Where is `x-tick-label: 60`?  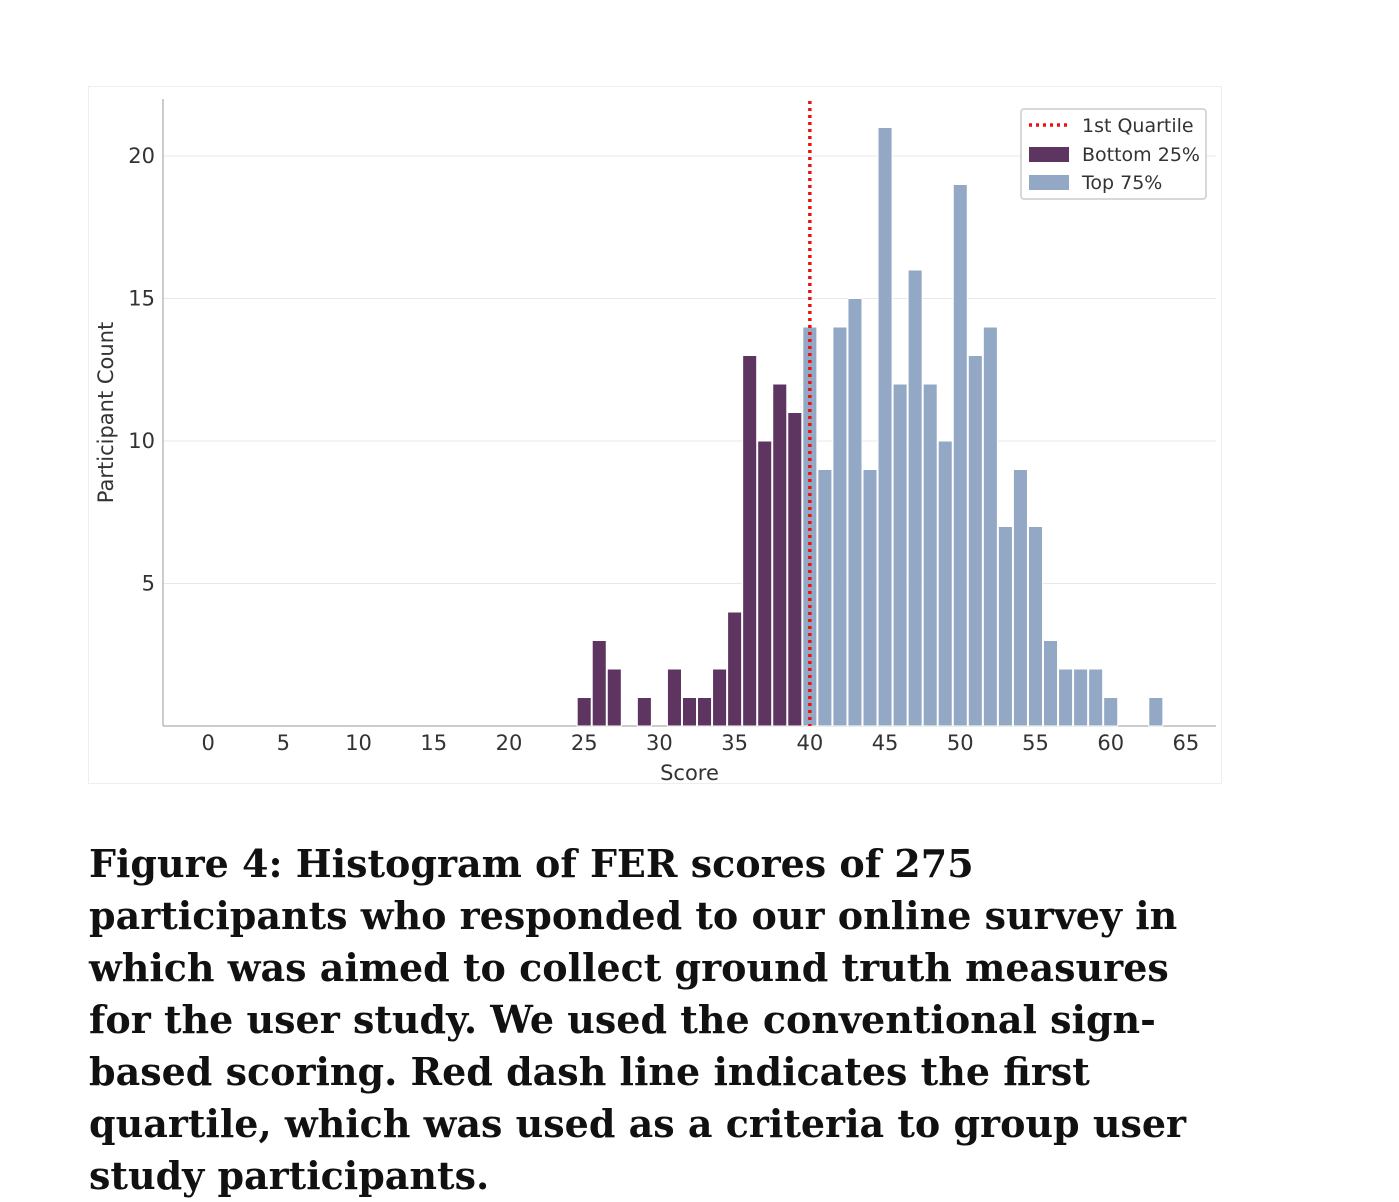
x-tick-label: 60 is located at coordinates (1110, 743).